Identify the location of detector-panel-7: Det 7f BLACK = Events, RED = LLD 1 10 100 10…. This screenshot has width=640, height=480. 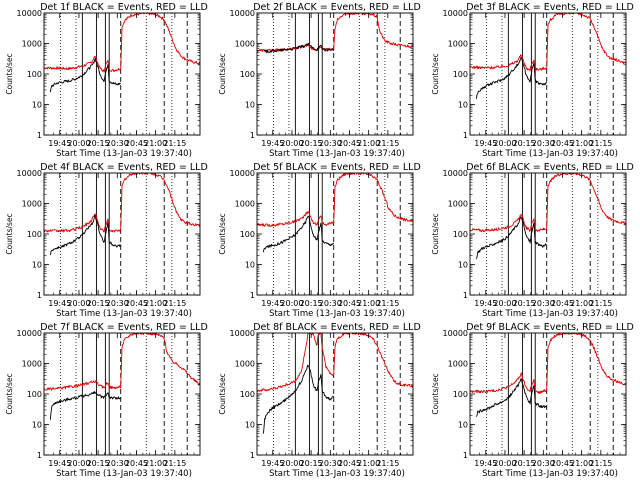
(106, 400).